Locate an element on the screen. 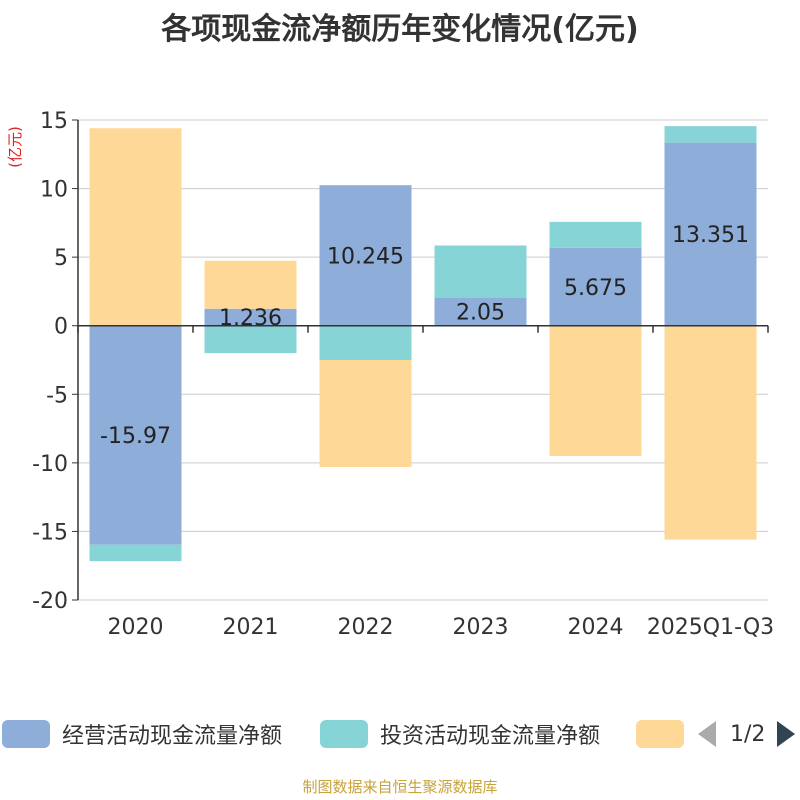  bar-series0-2025Q1-Q3 is located at coordinates (710, 234).